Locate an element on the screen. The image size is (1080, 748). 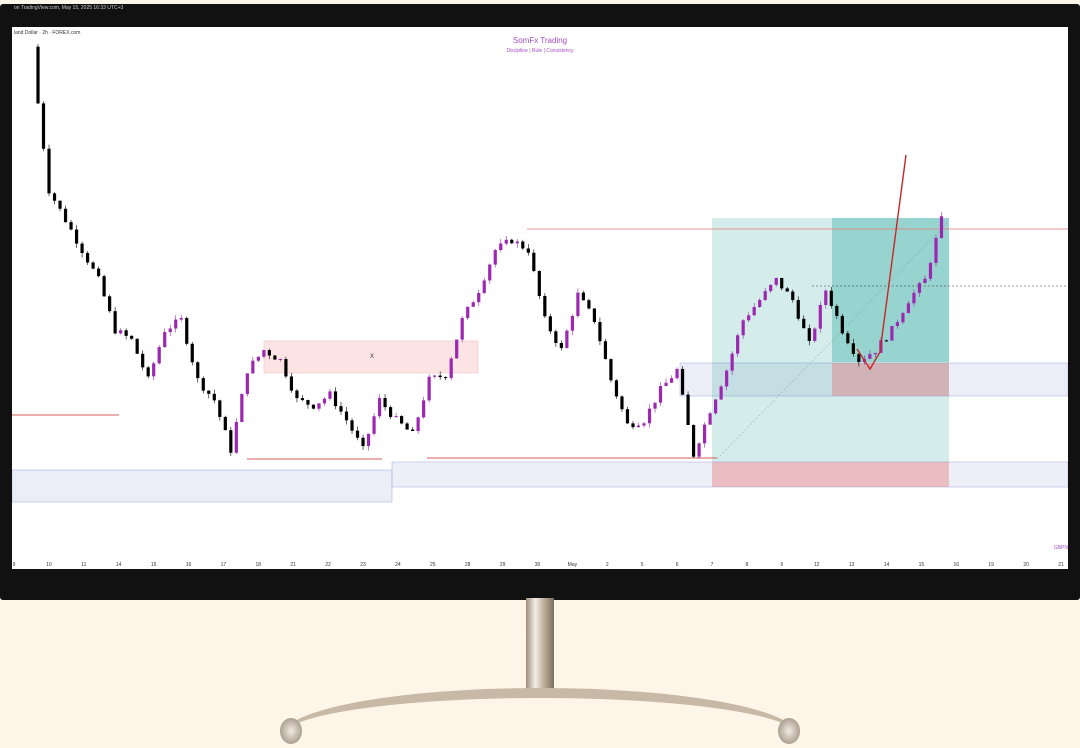
x-tick-label: 12 is located at coordinates (816, 565).